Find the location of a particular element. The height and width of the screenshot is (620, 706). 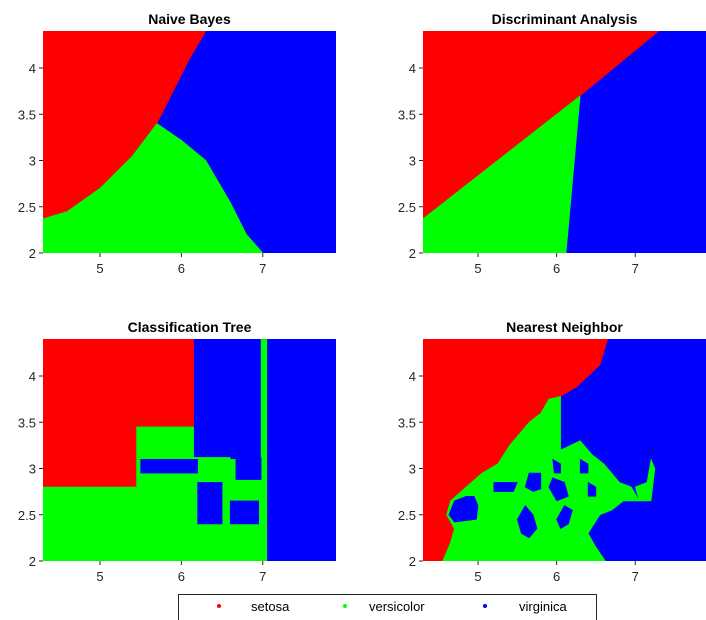

legend-marker-setosa is located at coordinates (219, 606).